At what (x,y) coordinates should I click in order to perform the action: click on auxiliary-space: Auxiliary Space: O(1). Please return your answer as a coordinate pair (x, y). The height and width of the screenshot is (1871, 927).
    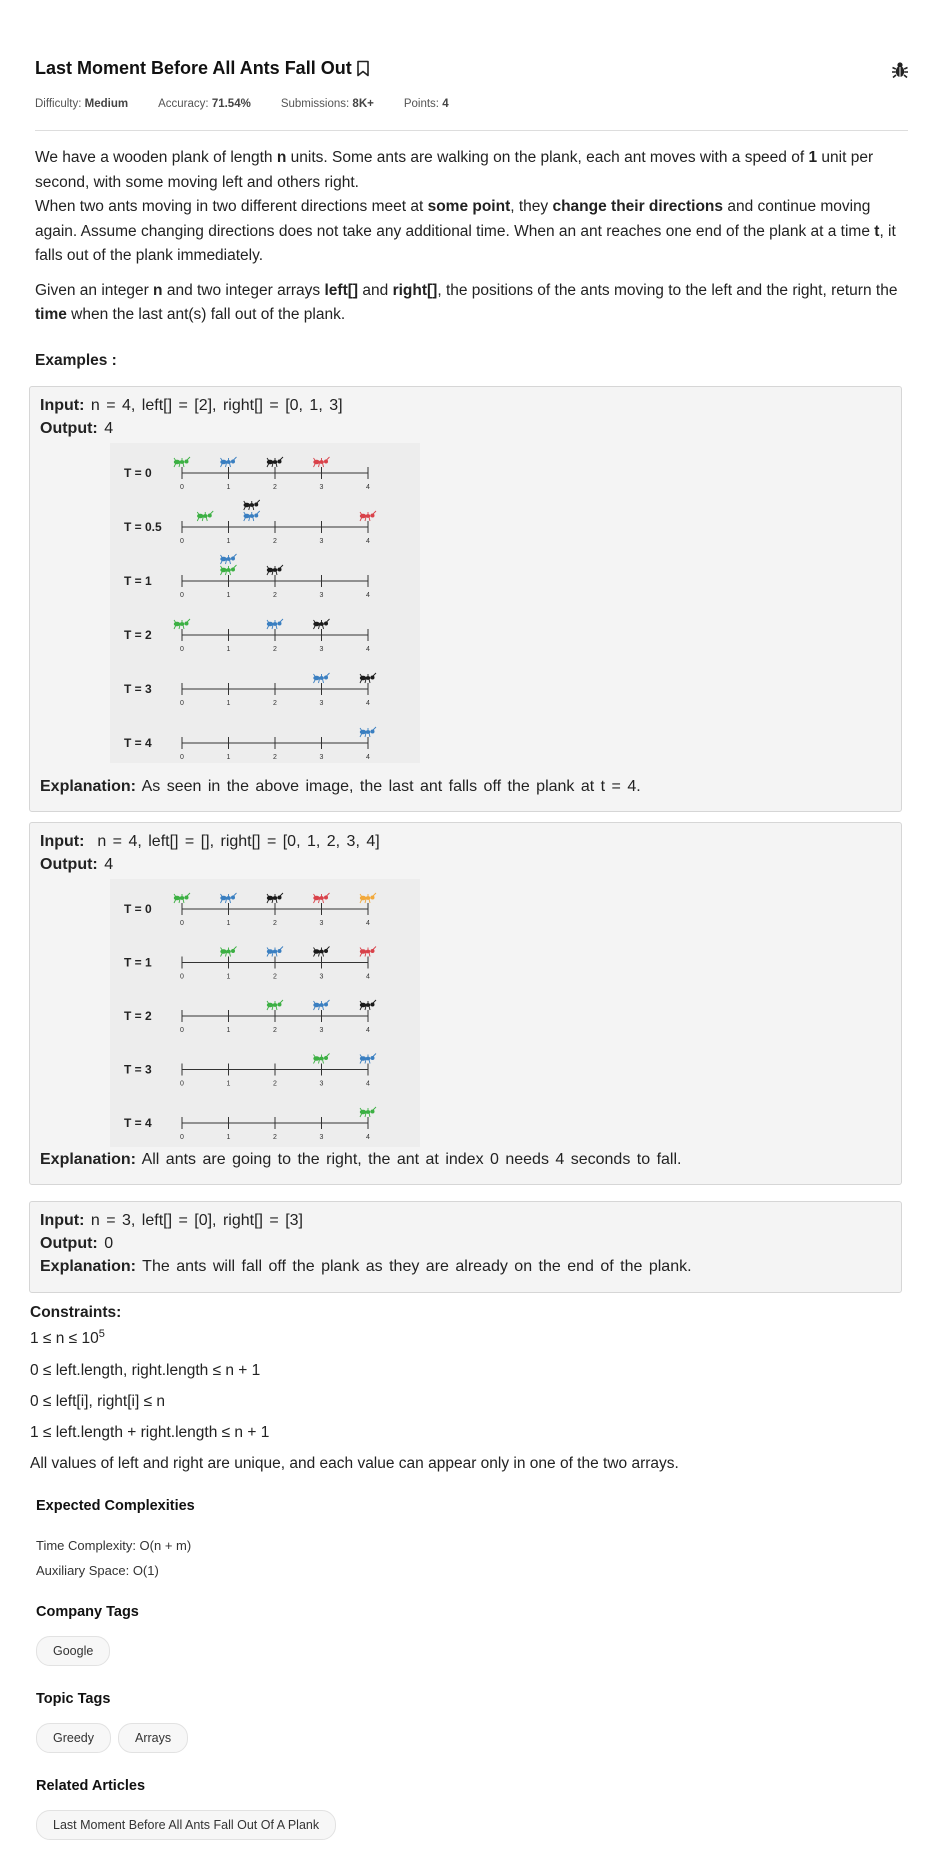
    Looking at the image, I should click on (97, 1570).